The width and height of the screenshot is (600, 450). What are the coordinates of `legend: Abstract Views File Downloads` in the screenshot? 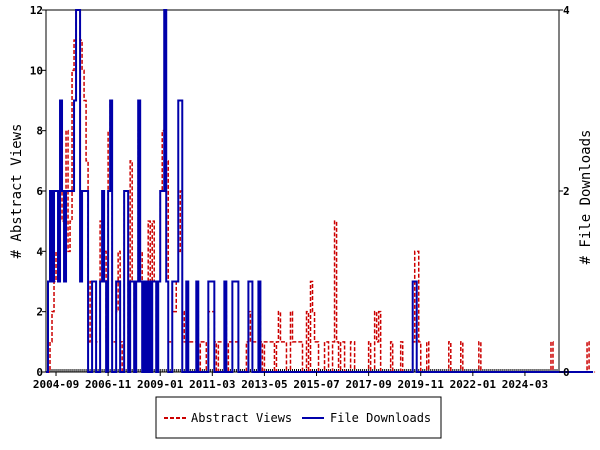 It's located at (298, 417).